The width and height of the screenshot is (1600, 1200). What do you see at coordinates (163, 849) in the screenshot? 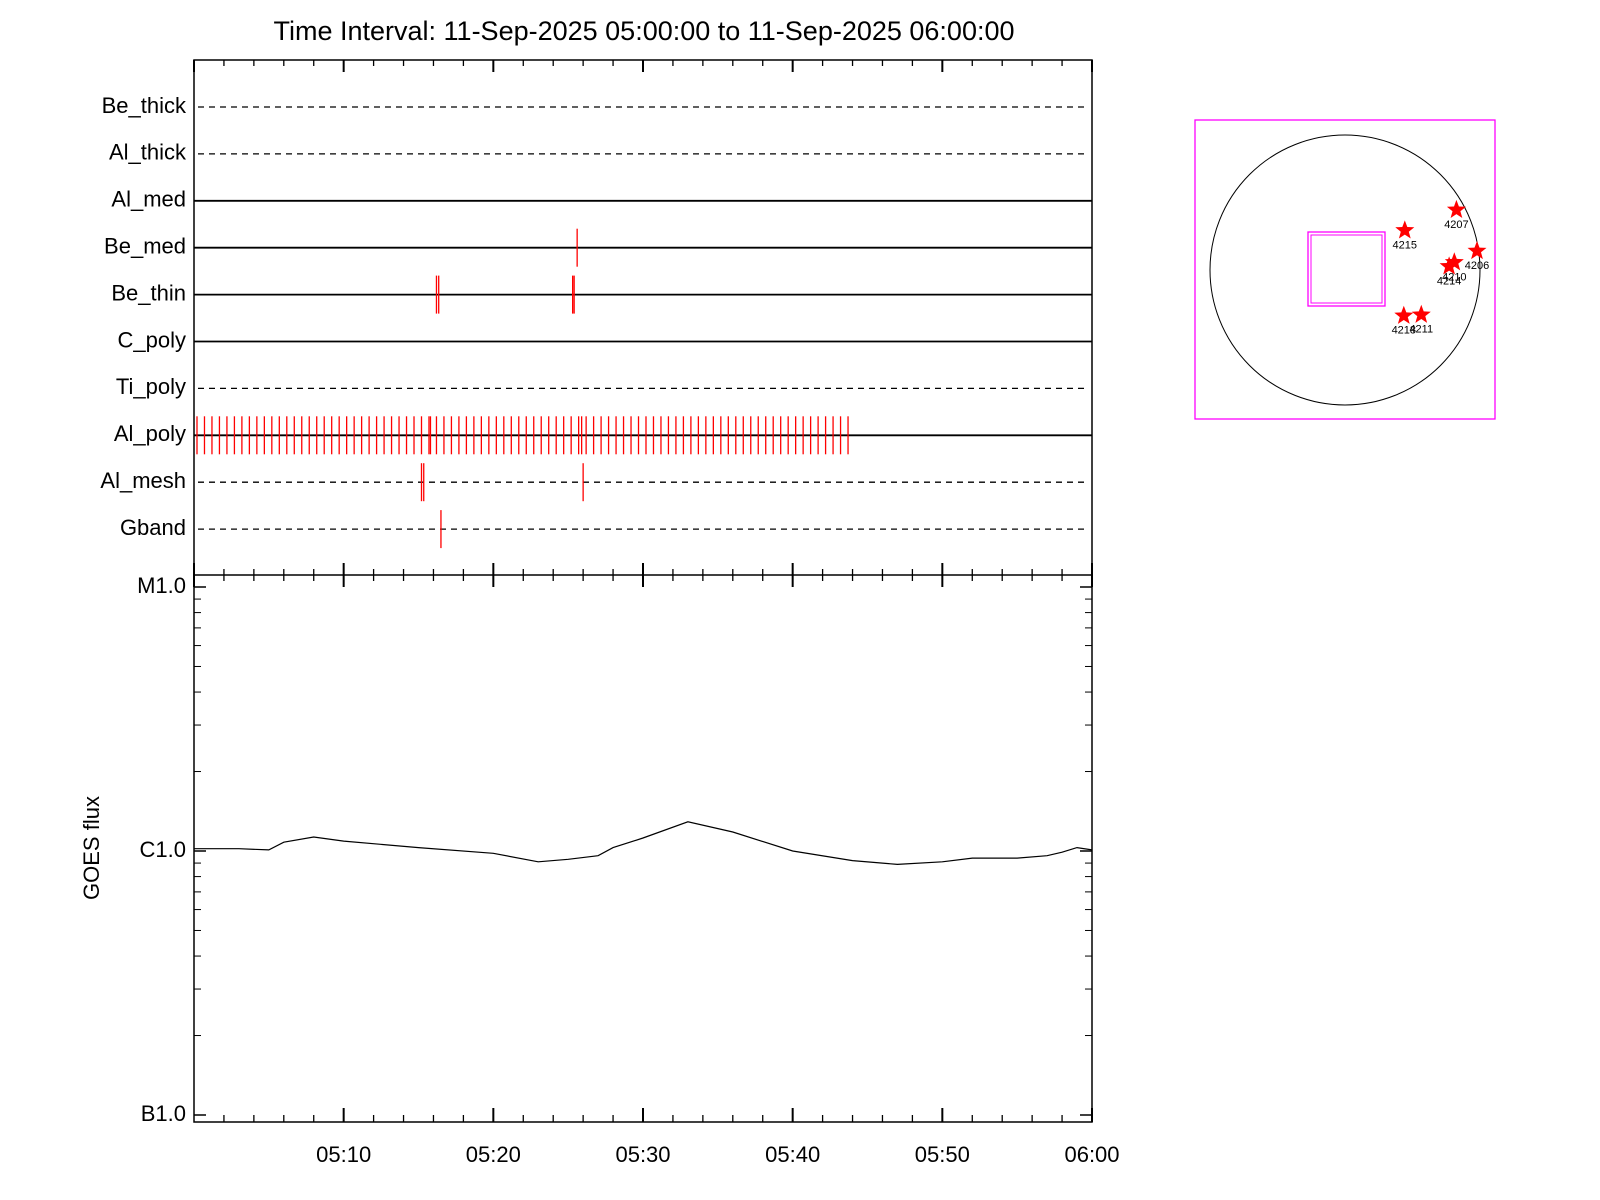
I see `y-tick-label: C1.0` at bounding box center [163, 849].